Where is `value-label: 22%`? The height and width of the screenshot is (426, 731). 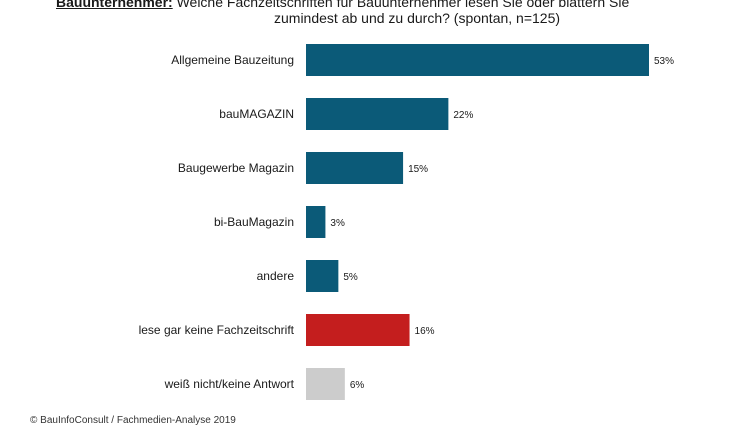
value-label: 22% is located at coordinates (463, 115).